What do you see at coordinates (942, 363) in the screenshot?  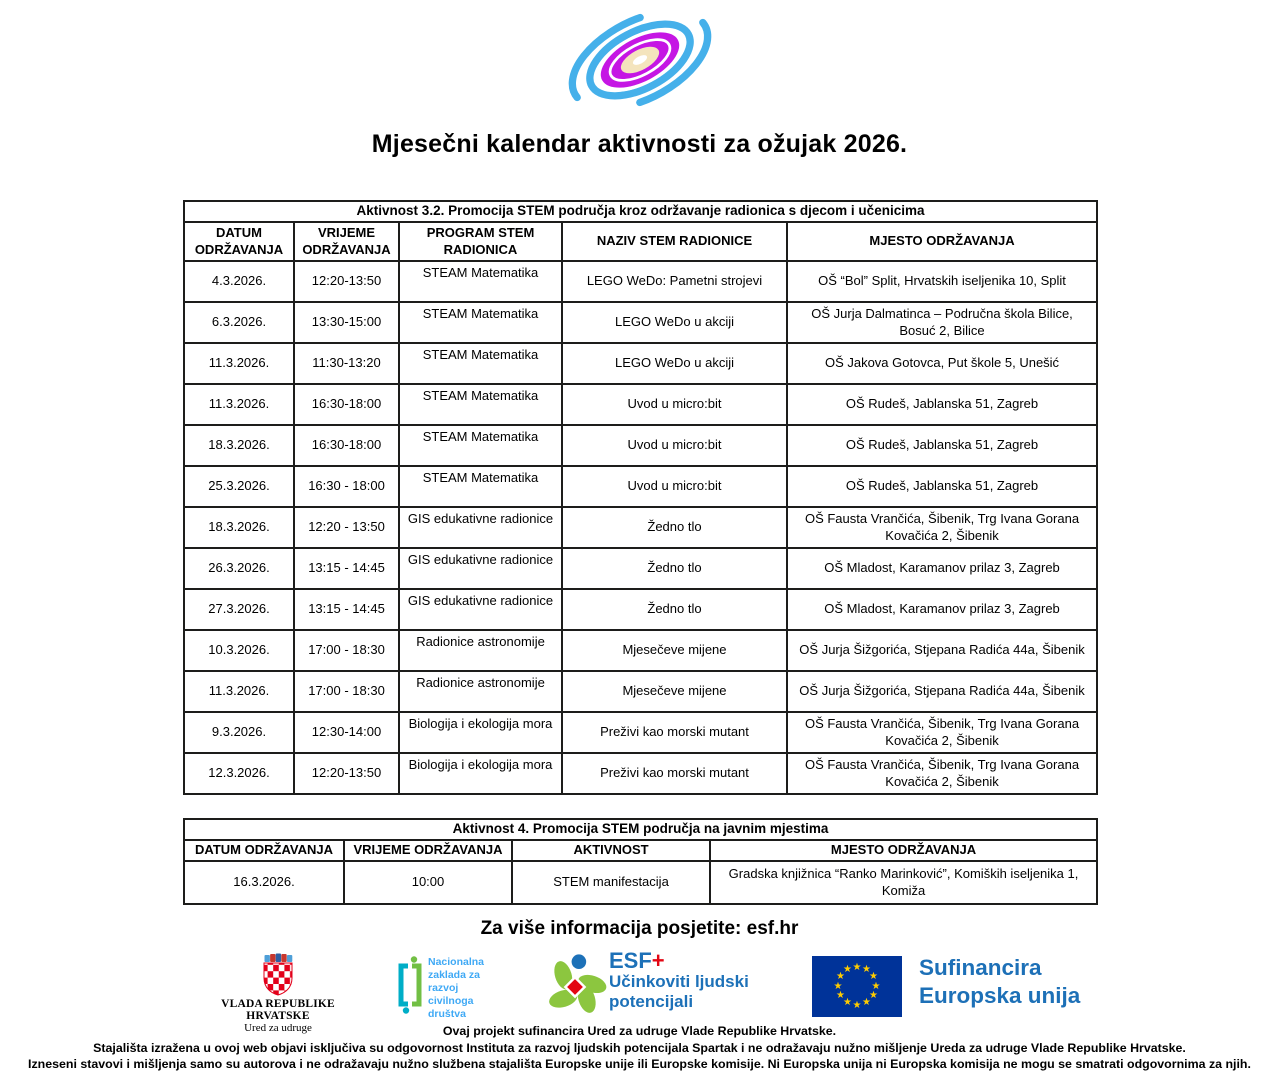 I see `table-cell: OŠ Jakova Gotovca, Put škole 5, Unešić` at bounding box center [942, 363].